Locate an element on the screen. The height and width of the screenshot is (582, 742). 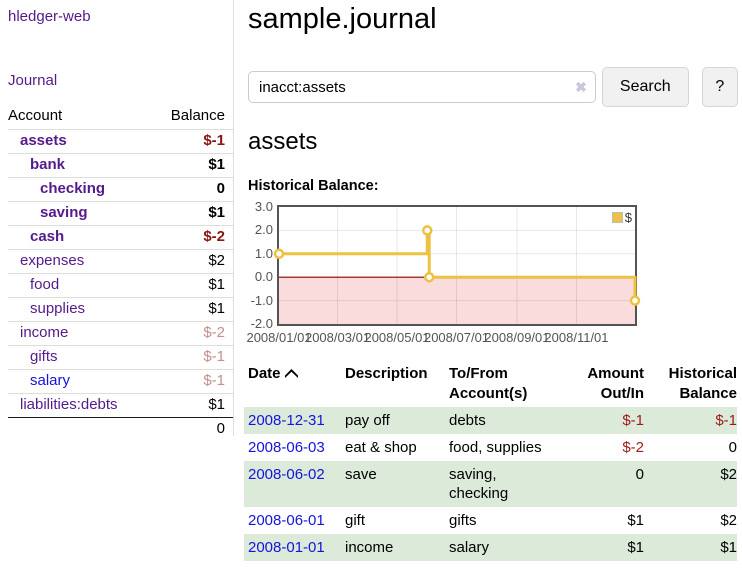
x-axis-tick-label: 2008/07/01 is located at coordinates (456, 337).